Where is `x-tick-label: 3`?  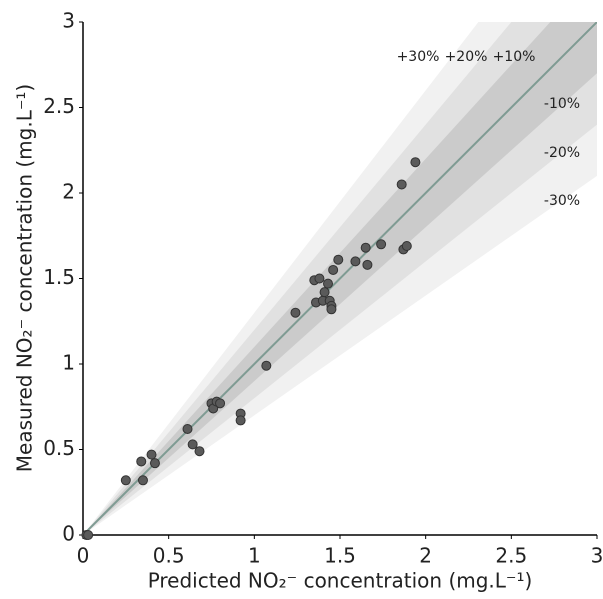
x-tick-label: 3 is located at coordinates (597, 556).